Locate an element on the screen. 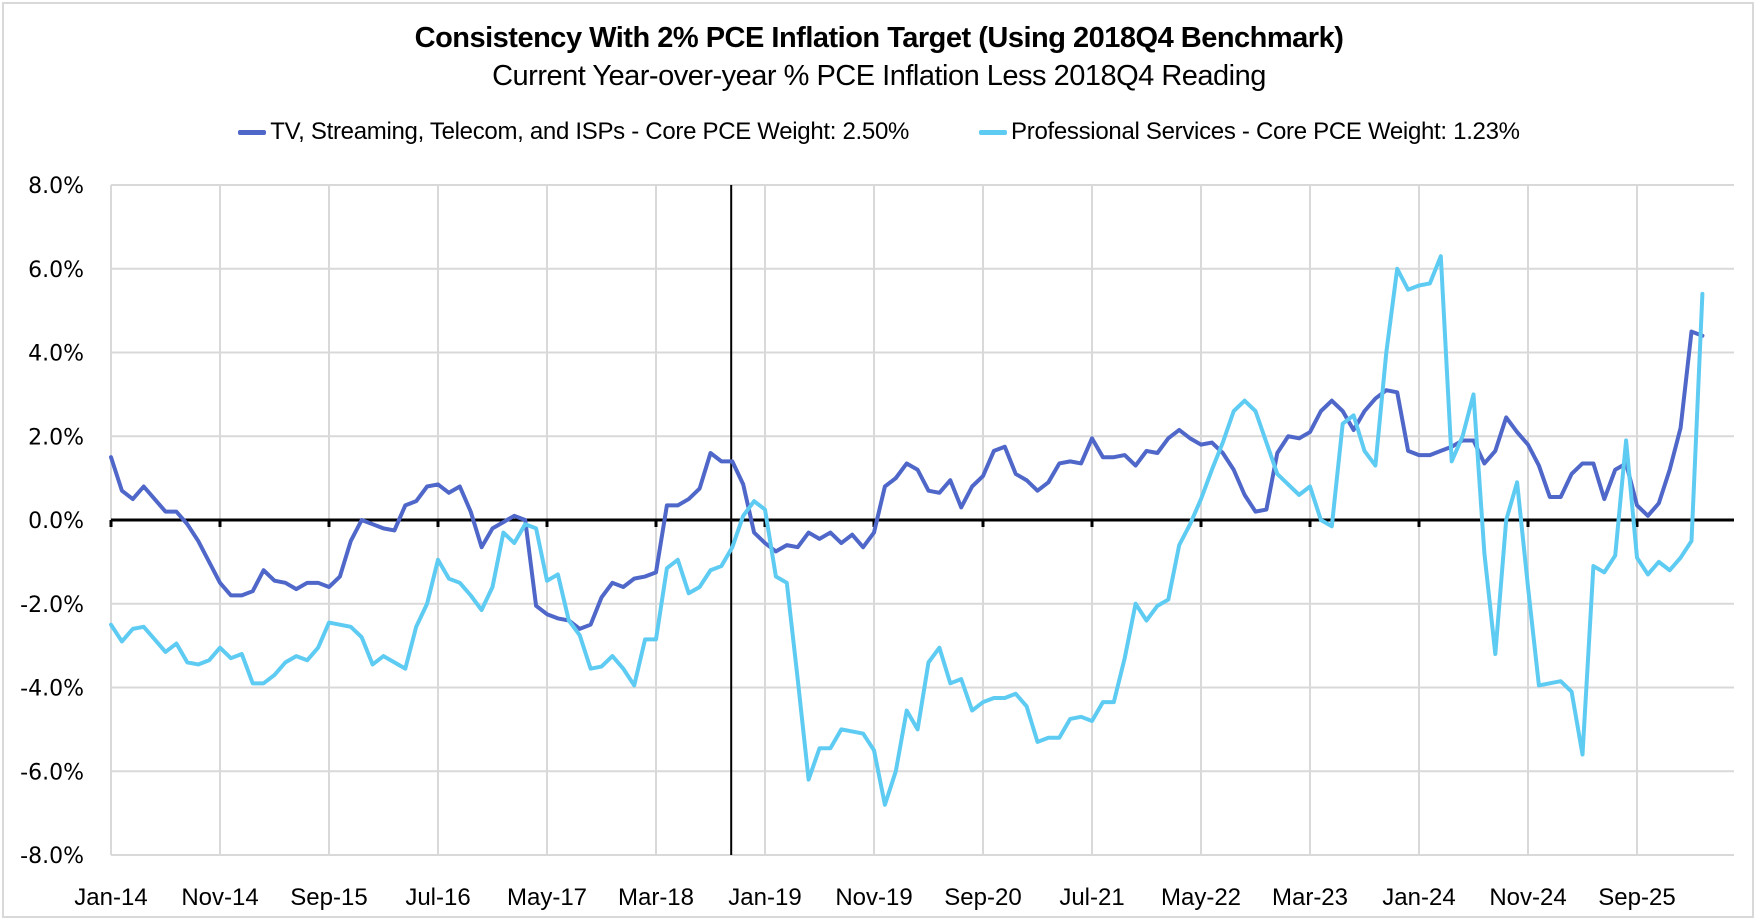 The height and width of the screenshot is (922, 1758). x-tick-label: Jul-16 is located at coordinates (437, 897).